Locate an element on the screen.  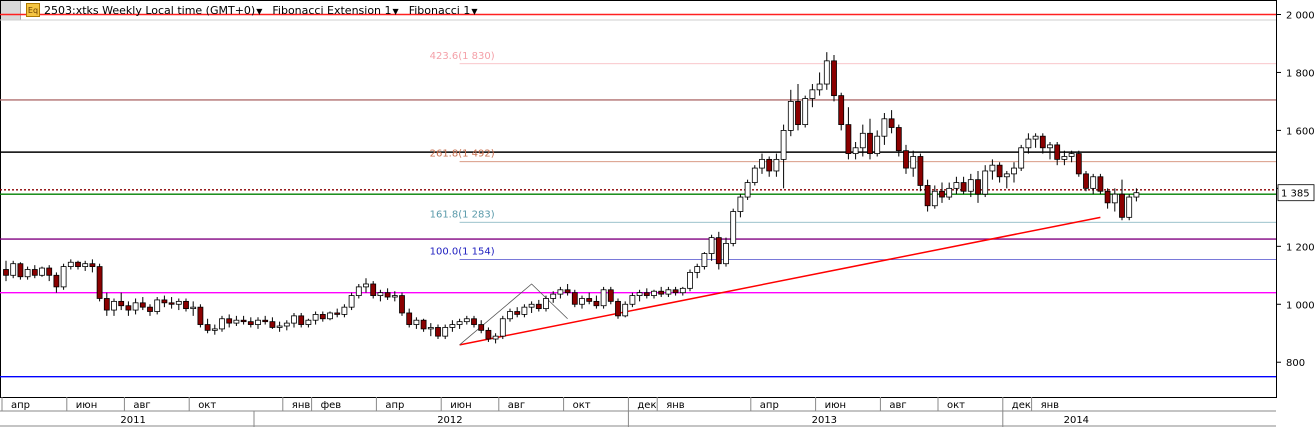
fibonacci-menu: Fibonacci 1▼ is located at coordinates (443, 10).